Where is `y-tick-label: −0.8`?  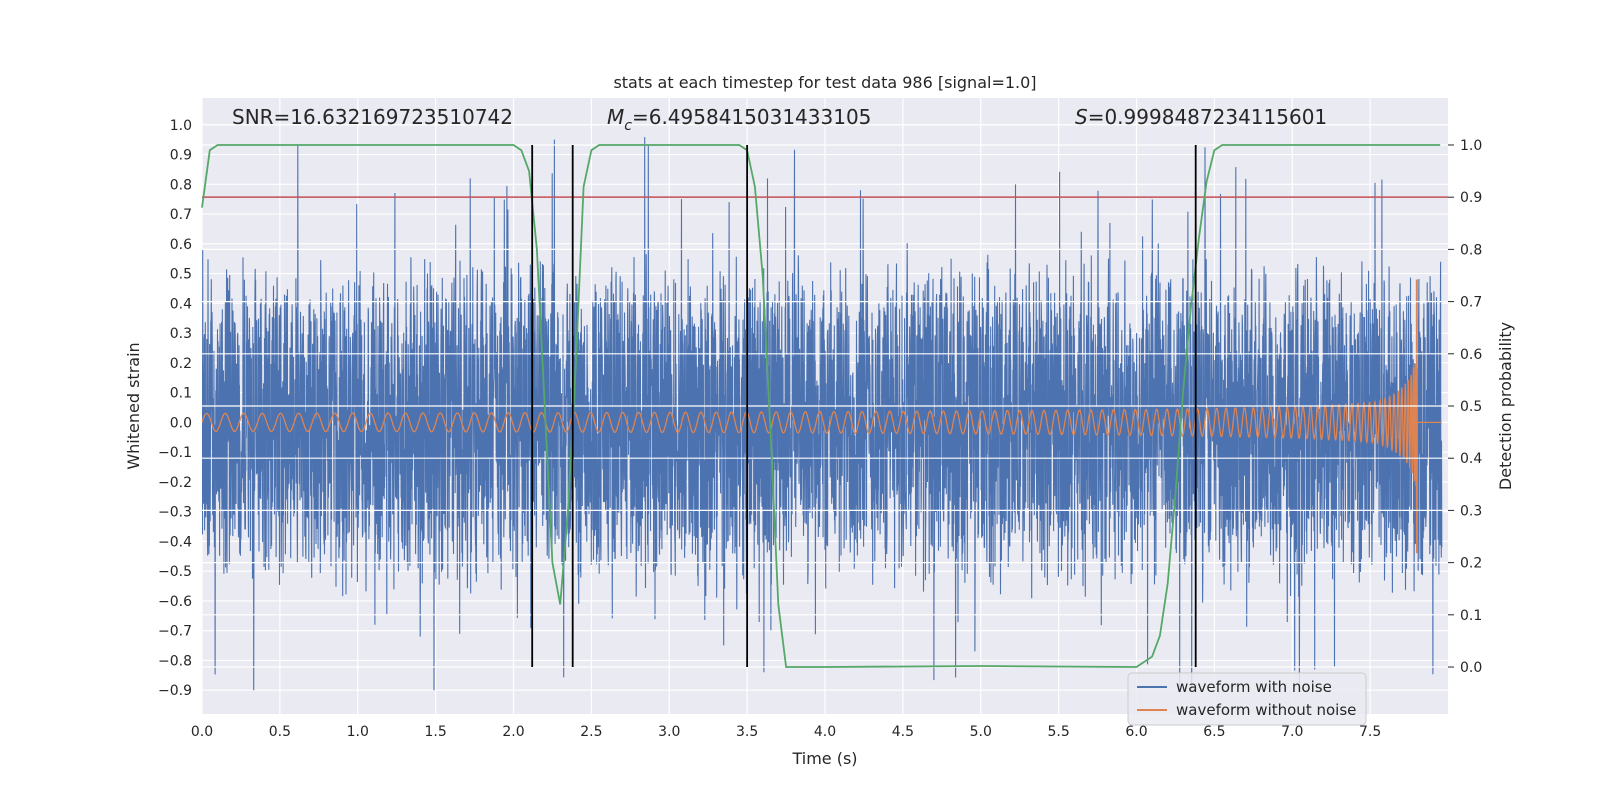
y-tick-label: −0.8 is located at coordinates (175, 661).